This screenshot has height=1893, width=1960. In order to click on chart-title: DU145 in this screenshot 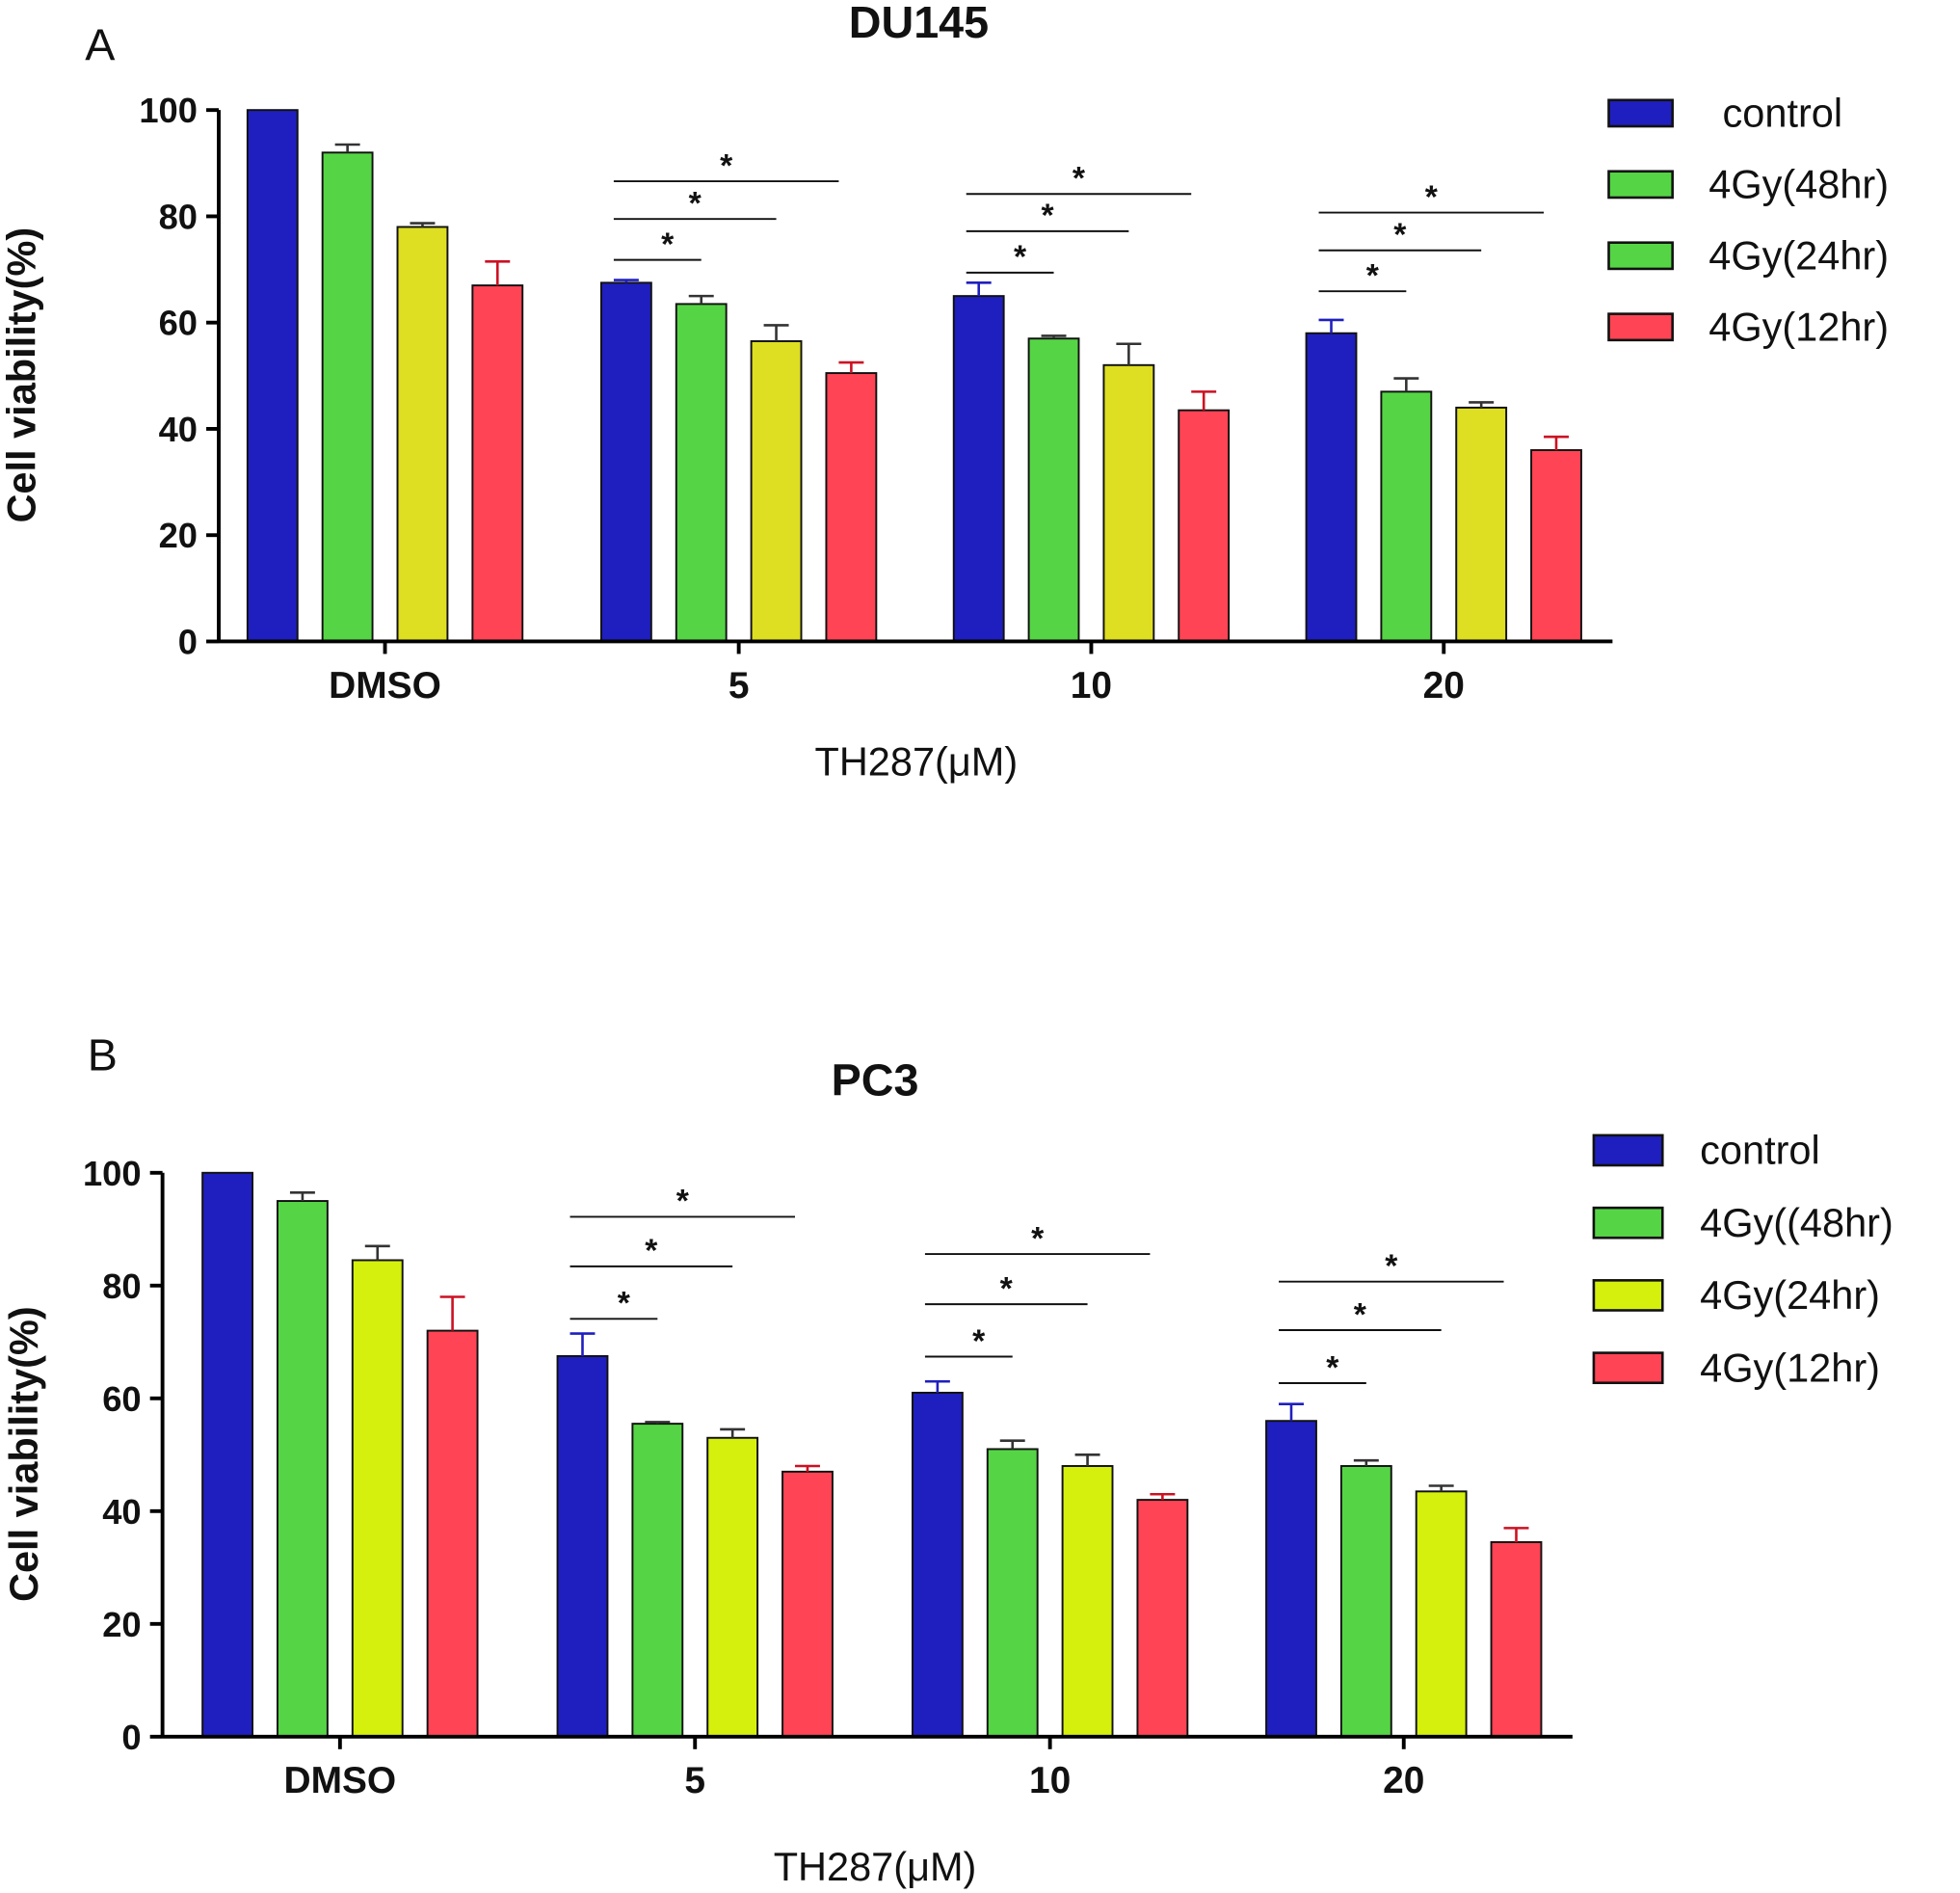, I will do `click(919, 23)`.